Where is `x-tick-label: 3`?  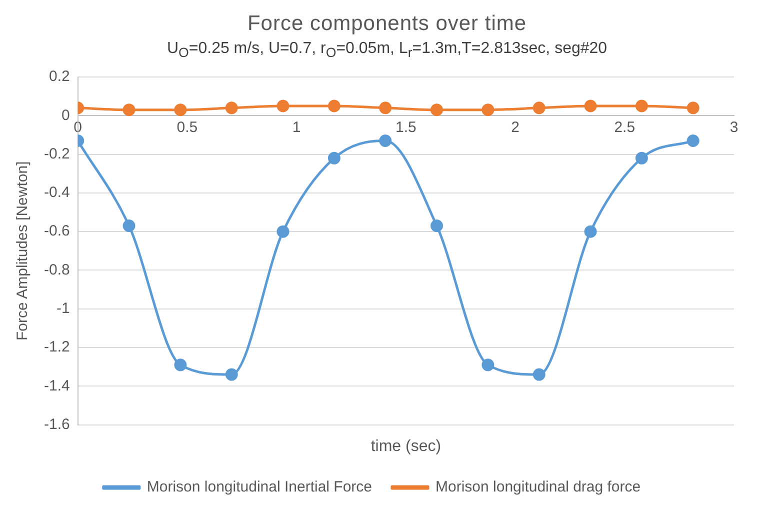 x-tick-label: 3 is located at coordinates (734, 127).